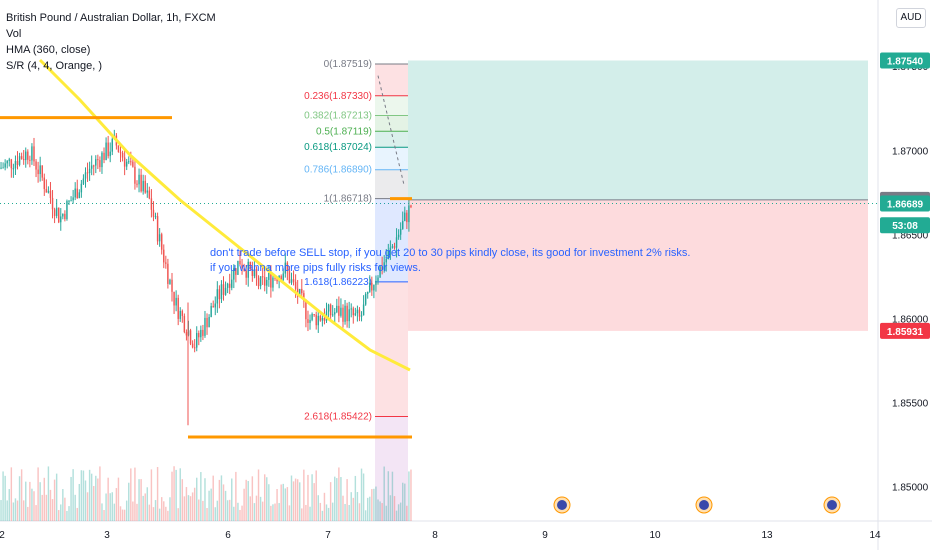 This screenshot has height=550, width=932. I want to click on y-tick-label: 1.86000, so click(910, 319).